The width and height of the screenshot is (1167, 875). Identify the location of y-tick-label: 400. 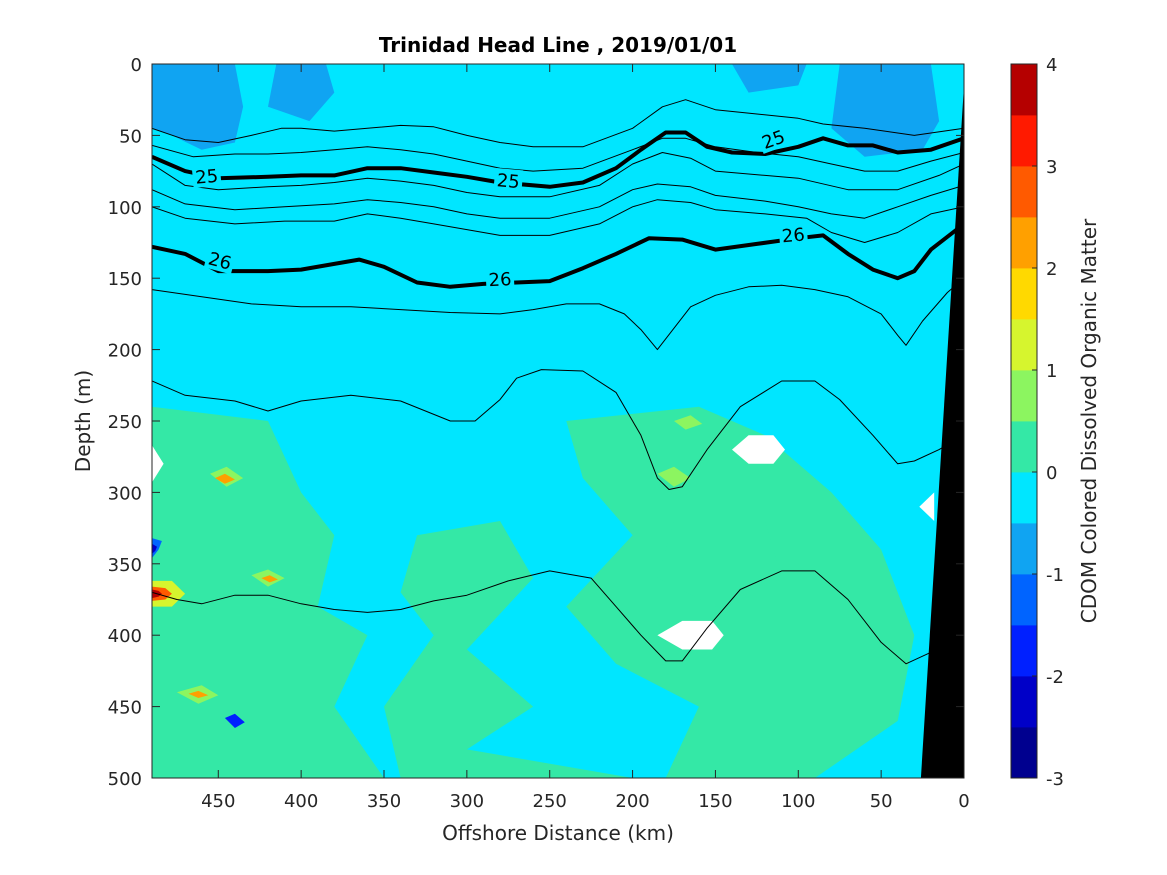
(125, 636).